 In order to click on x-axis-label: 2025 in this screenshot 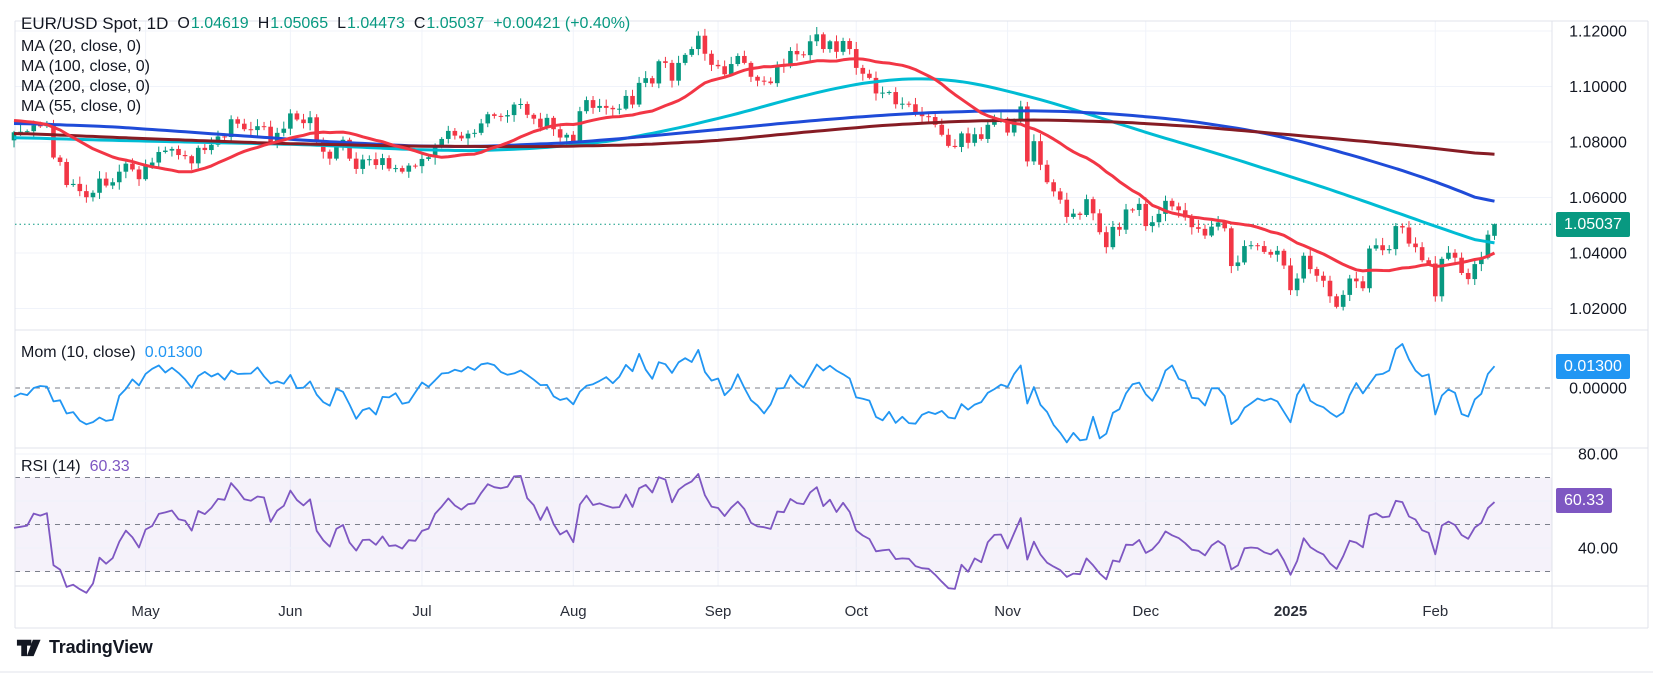, I will do `click(1290, 611)`.